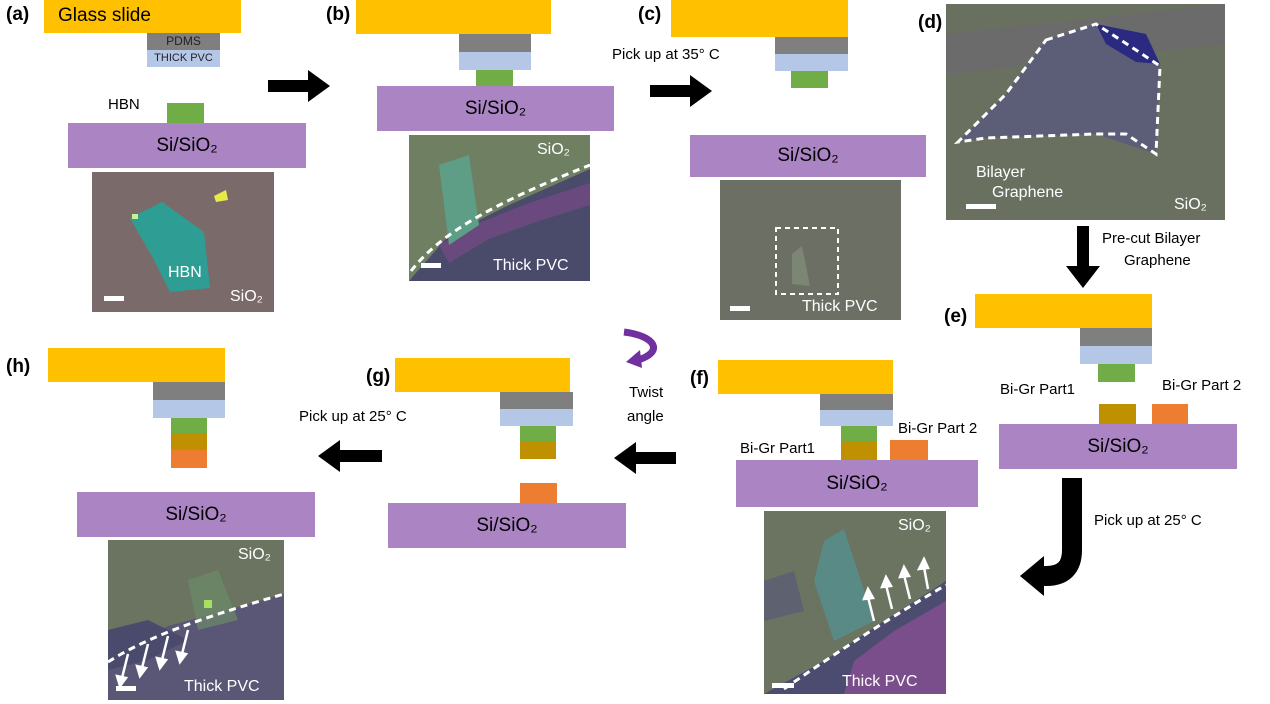  Describe the element at coordinates (531, 265) in the screenshot. I see `photo-label-pvc-b: Thick PVC` at that location.